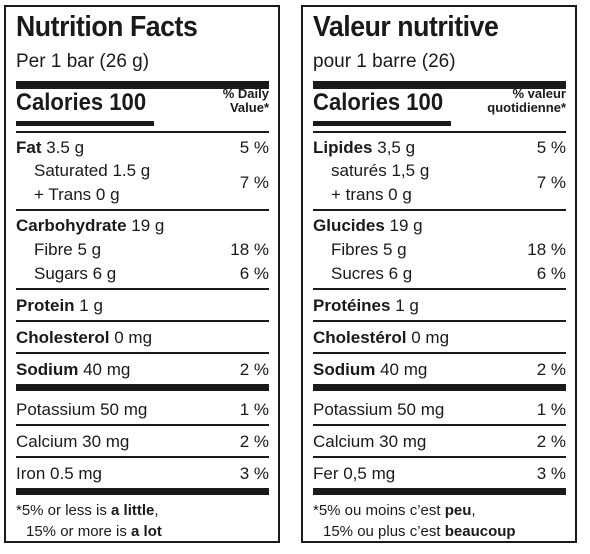 The height and width of the screenshot is (554, 590). What do you see at coordinates (133, 510) in the screenshot?
I see `footnote-emphasis: a little` at bounding box center [133, 510].